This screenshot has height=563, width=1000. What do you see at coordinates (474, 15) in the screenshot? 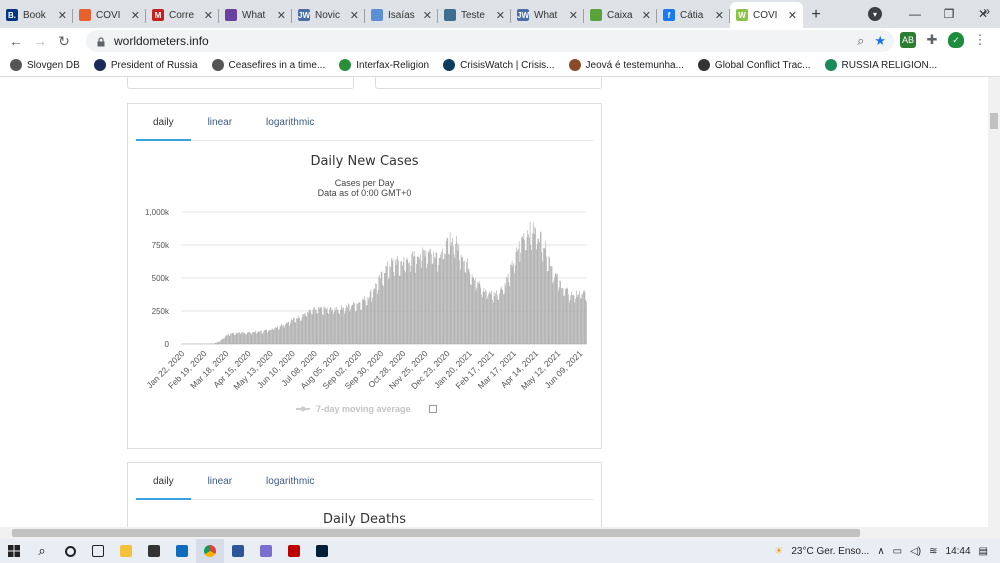
I see `browser-tab: Teste ✕` at bounding box center [474, 15].